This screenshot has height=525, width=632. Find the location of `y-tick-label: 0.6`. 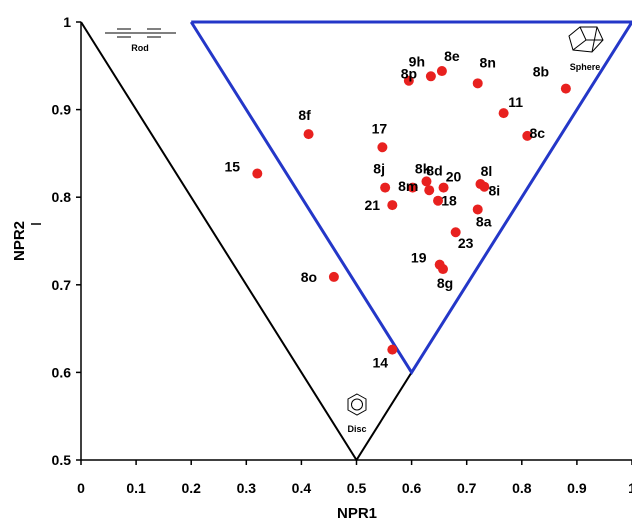

y-tick-label: 0.6 is located at coordinates (62, 372).